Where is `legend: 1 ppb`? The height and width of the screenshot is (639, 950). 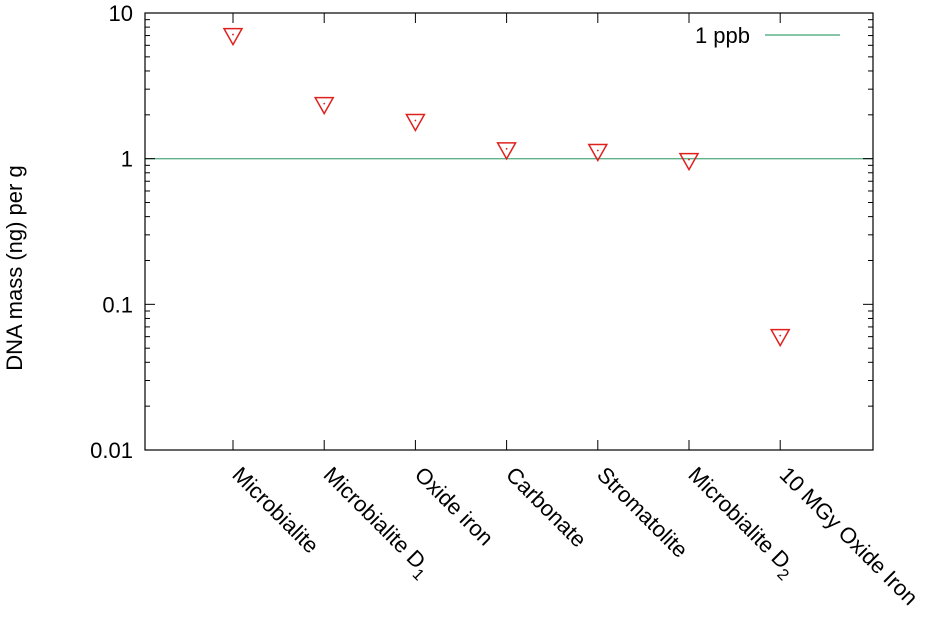
legend: 1 ppb is located at coordinates (767, 35).